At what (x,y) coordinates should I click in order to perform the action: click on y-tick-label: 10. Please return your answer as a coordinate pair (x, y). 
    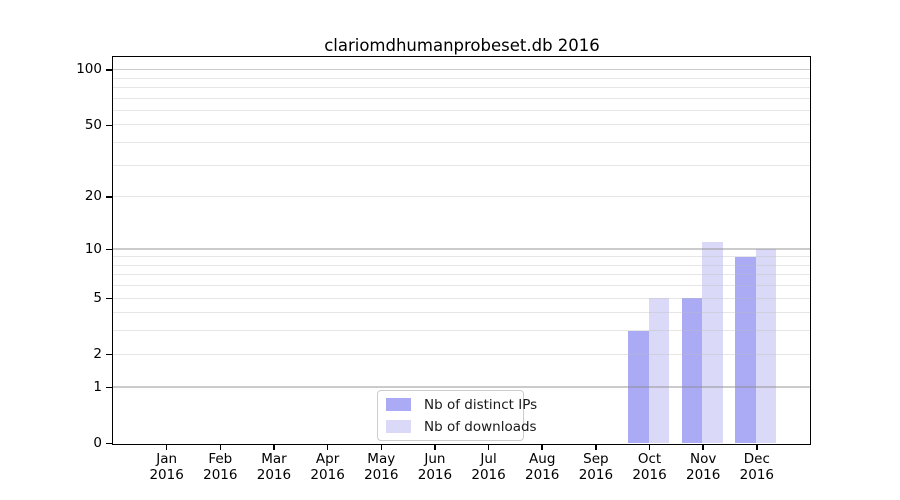
    Looking at the image, I should click on (93, 248).